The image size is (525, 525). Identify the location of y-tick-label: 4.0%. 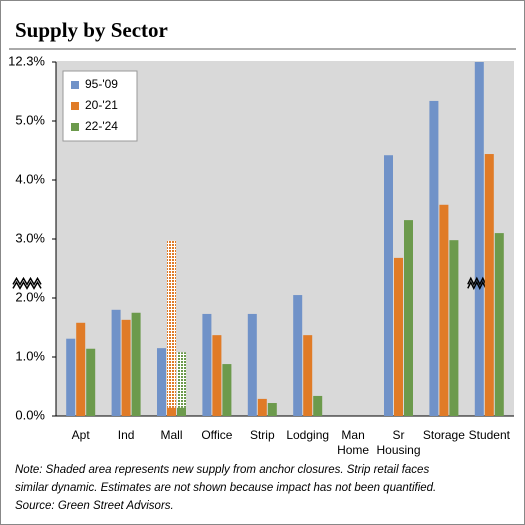
(30, 178).